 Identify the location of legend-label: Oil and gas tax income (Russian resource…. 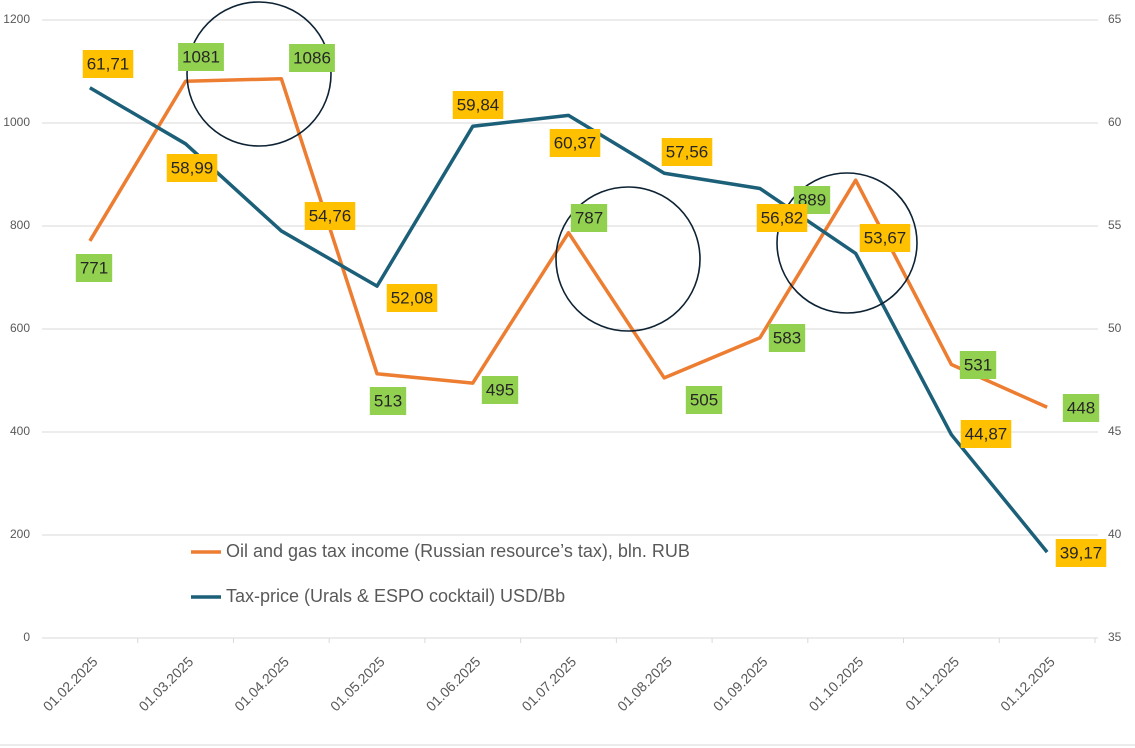
(458, 551).